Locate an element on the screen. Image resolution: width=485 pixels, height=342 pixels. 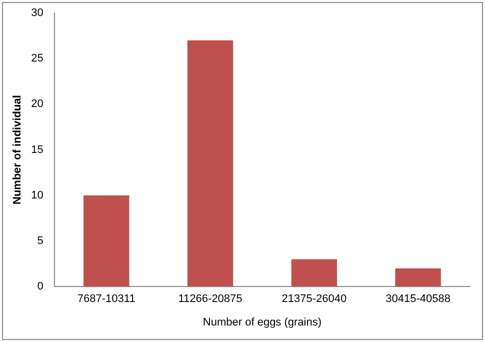
x-axis-title: Number of eggs (grains) is located at coordinates (262, 322).